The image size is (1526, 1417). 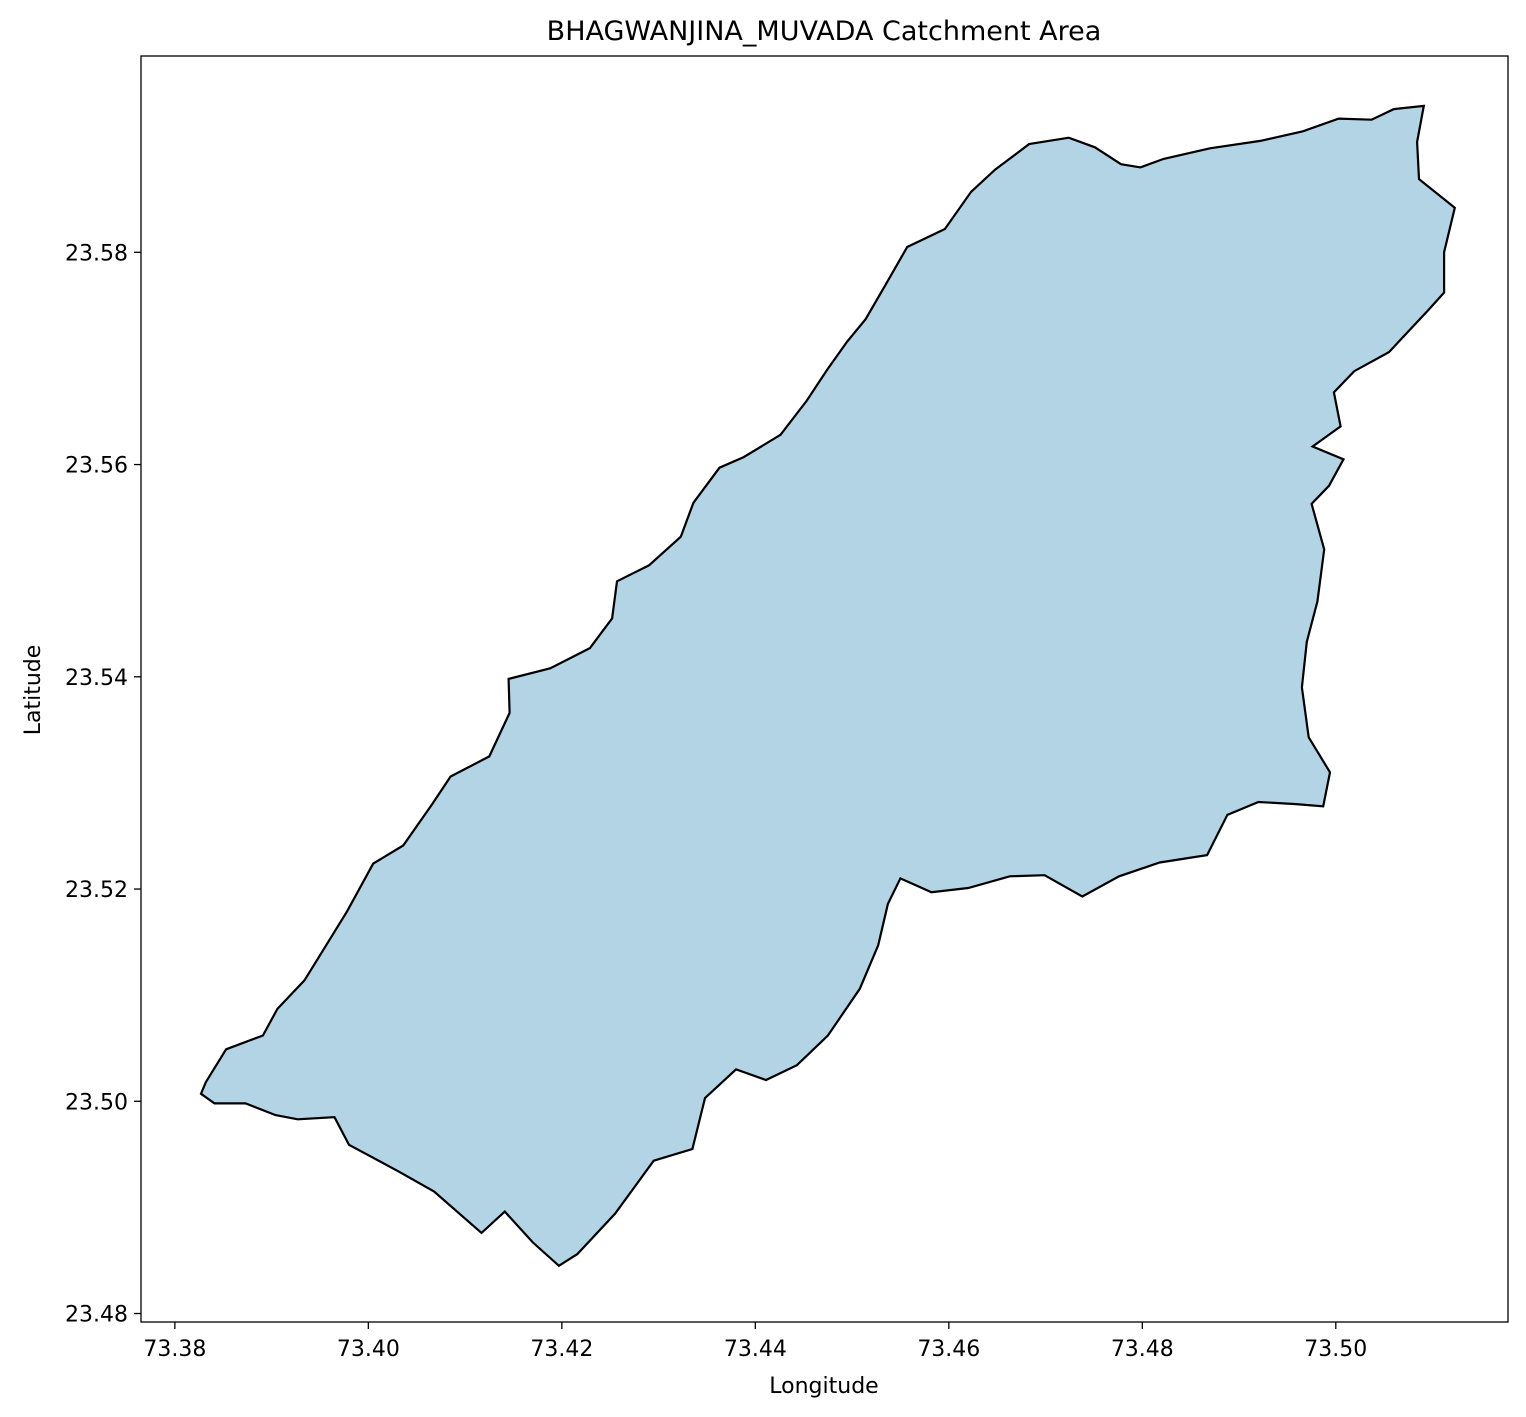 What do you see at coordinates (96, 890) in the screenshot?
I see `y-tick-label: 23.52` at bounding box center [96, 890].